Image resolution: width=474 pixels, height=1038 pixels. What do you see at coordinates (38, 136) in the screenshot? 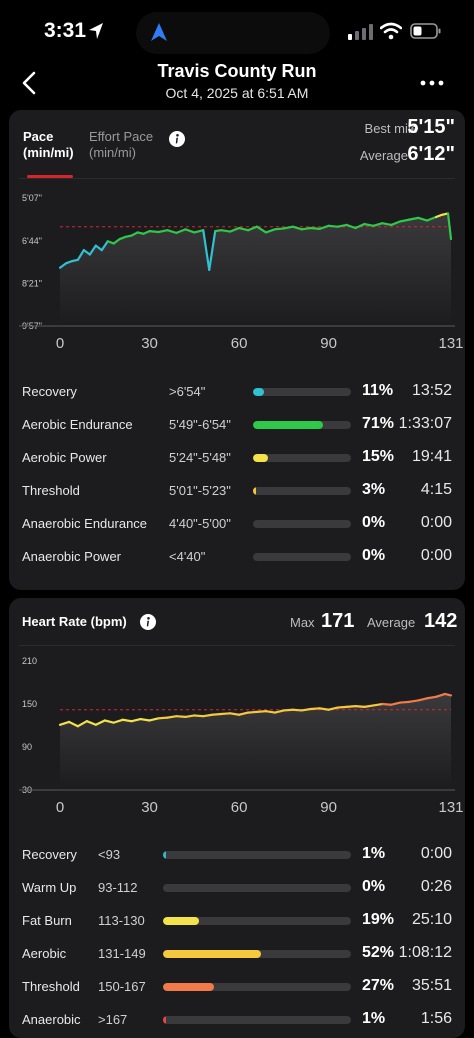
I see `tab-pace-label: Pace` at bounding box center [38, 136].